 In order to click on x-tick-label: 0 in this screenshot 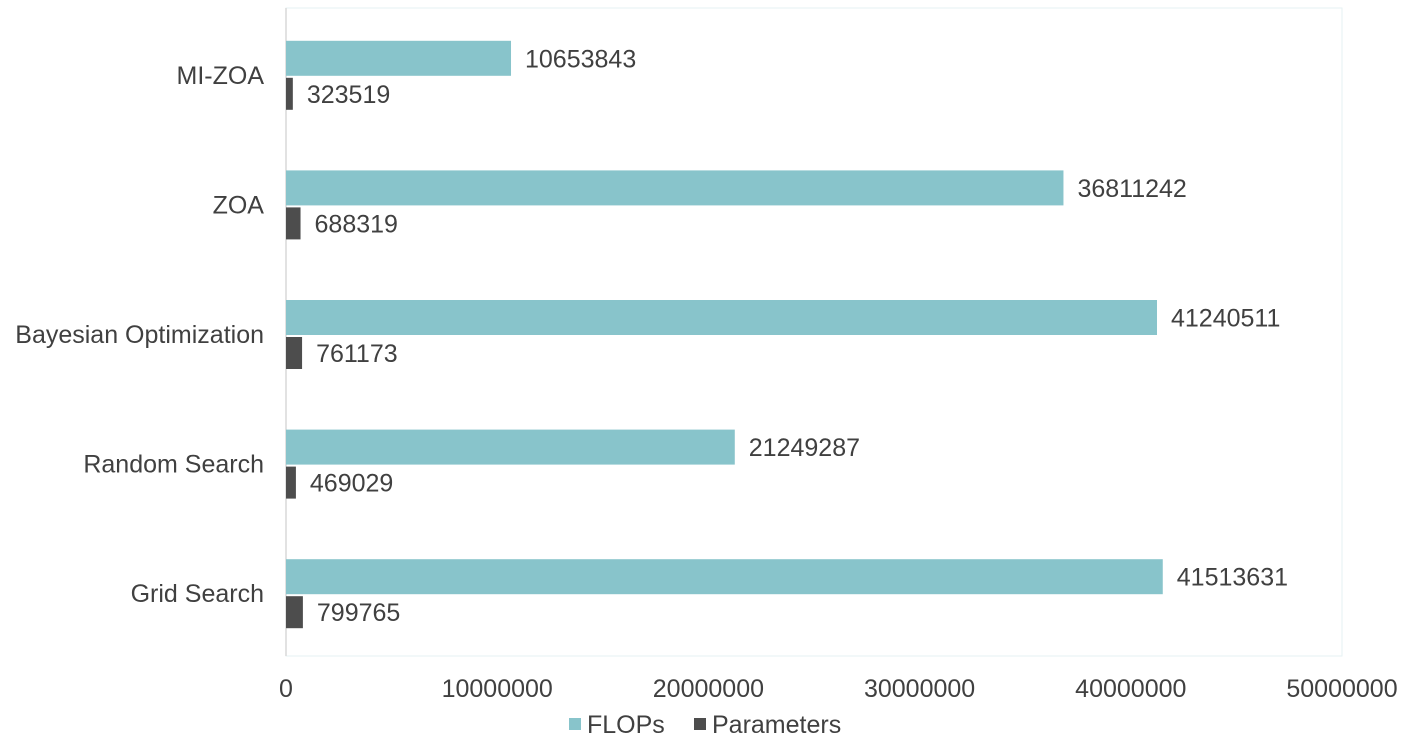, I will do `click(286, 689)`.